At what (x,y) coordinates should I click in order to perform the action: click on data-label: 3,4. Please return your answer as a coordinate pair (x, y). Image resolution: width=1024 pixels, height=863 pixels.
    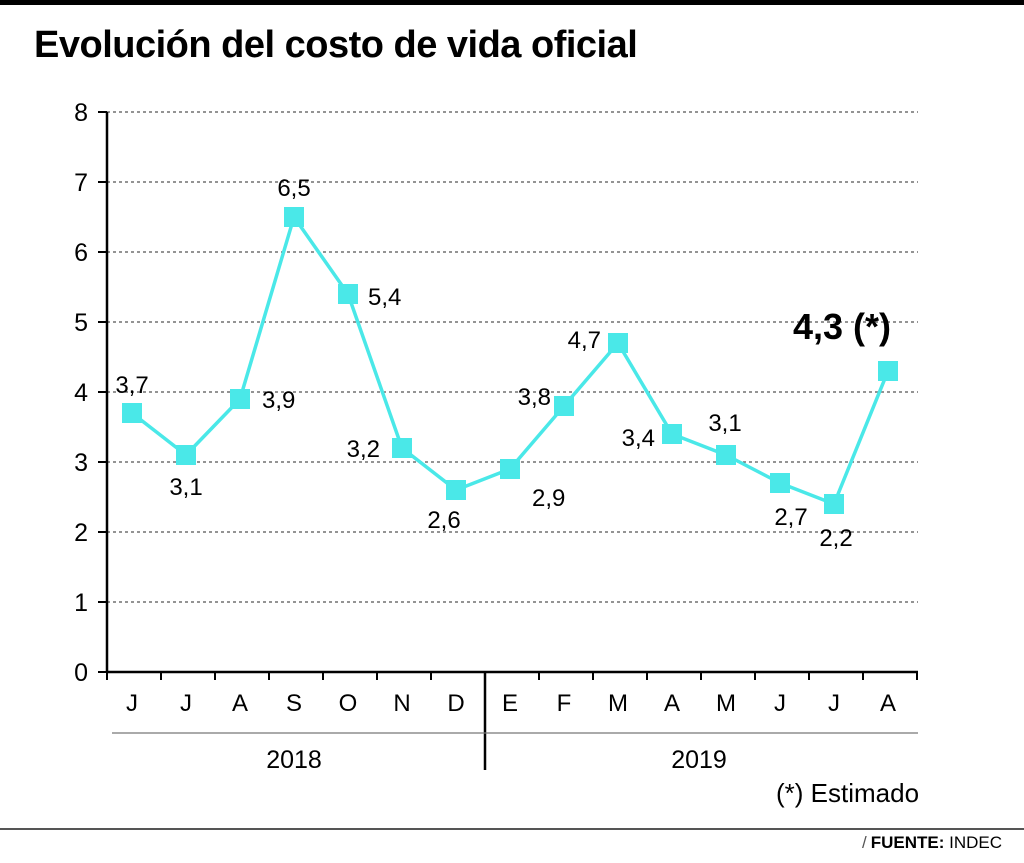
    Looking at the image, I should click on (638, 438).